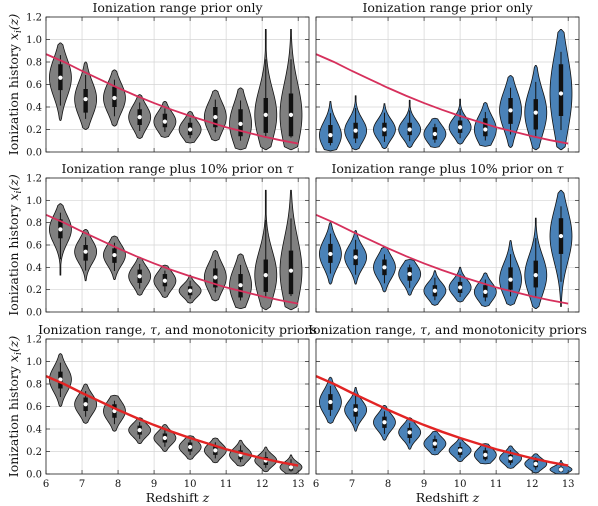 Image resolution: width=598 pixels, height=506 pixels. What do you see at coordinates (46, 484) in the screenshot?
I see `x-tick-label: 6` at bounding box center [46, 484].